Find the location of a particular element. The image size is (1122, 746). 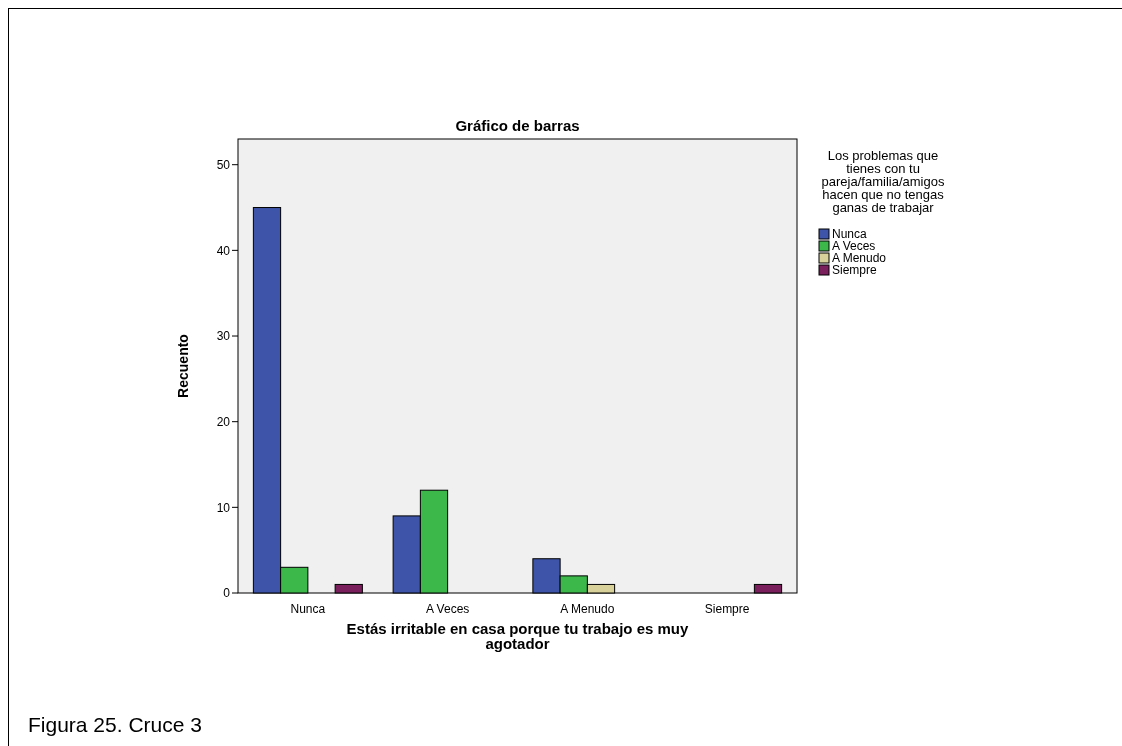

chart-title: Gráfico de barras is located at coordinates (517, 125).